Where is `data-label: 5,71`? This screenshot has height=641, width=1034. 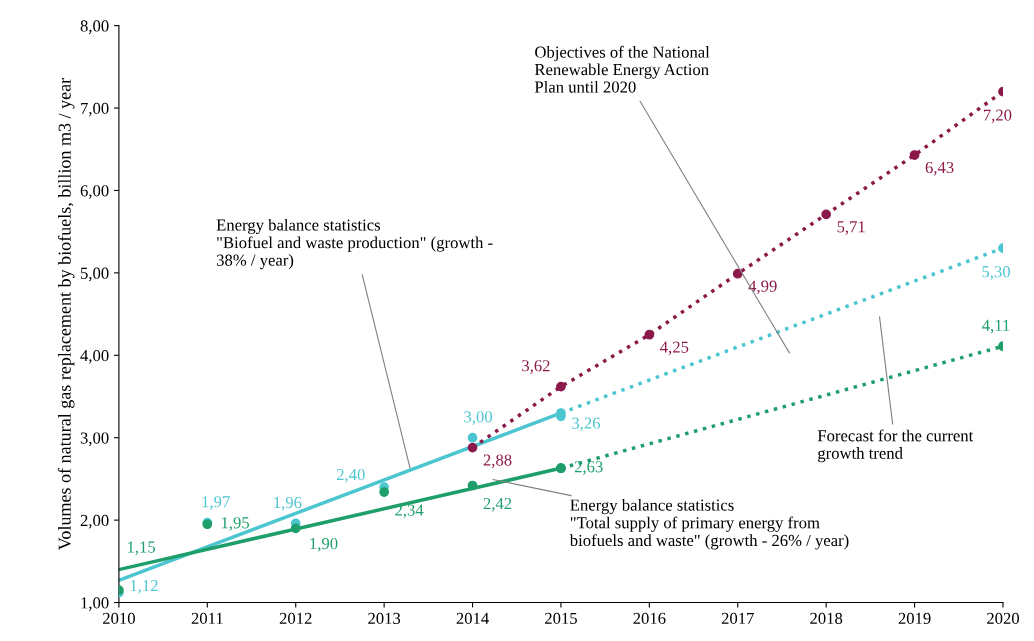 data-label: 5,71 is located at coordinates (851, 228).